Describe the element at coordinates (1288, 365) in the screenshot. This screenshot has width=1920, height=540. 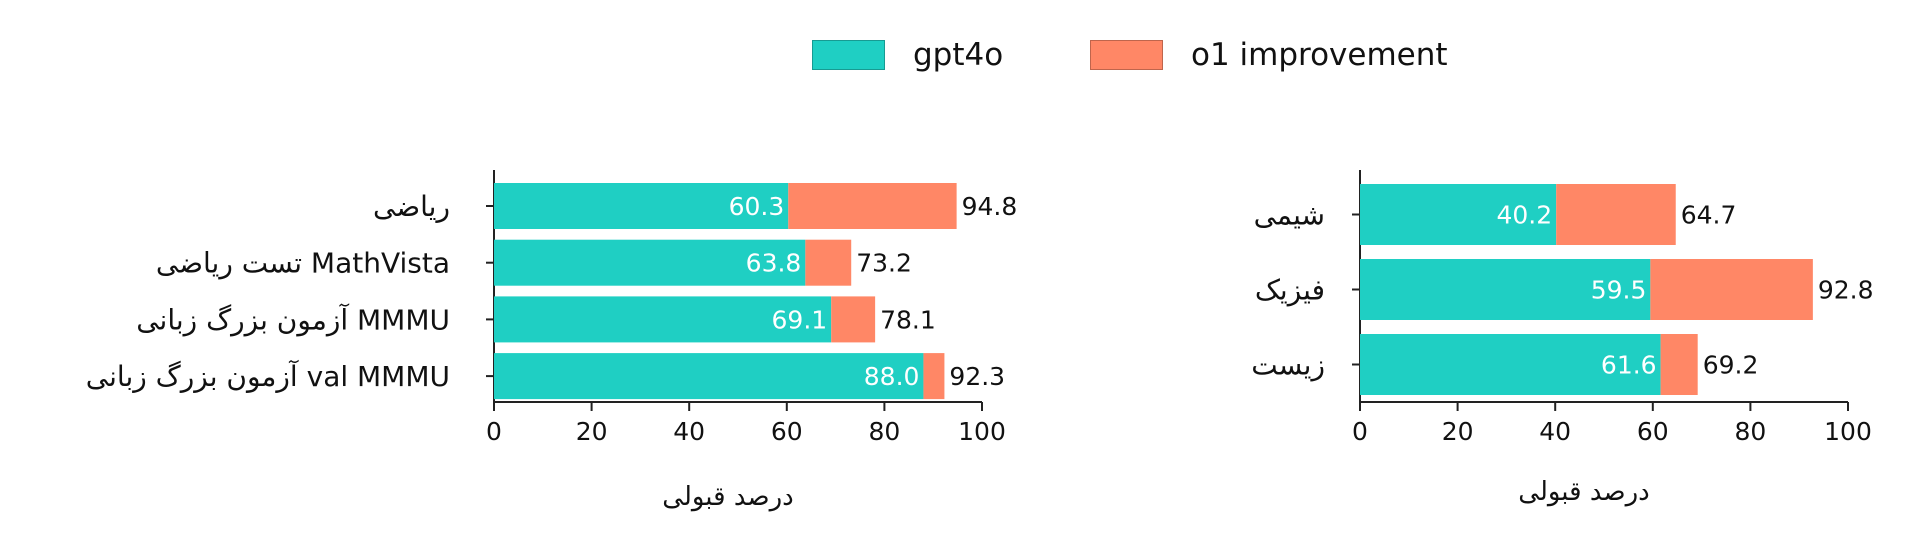
I see `y-category-label: زیست` at that location.